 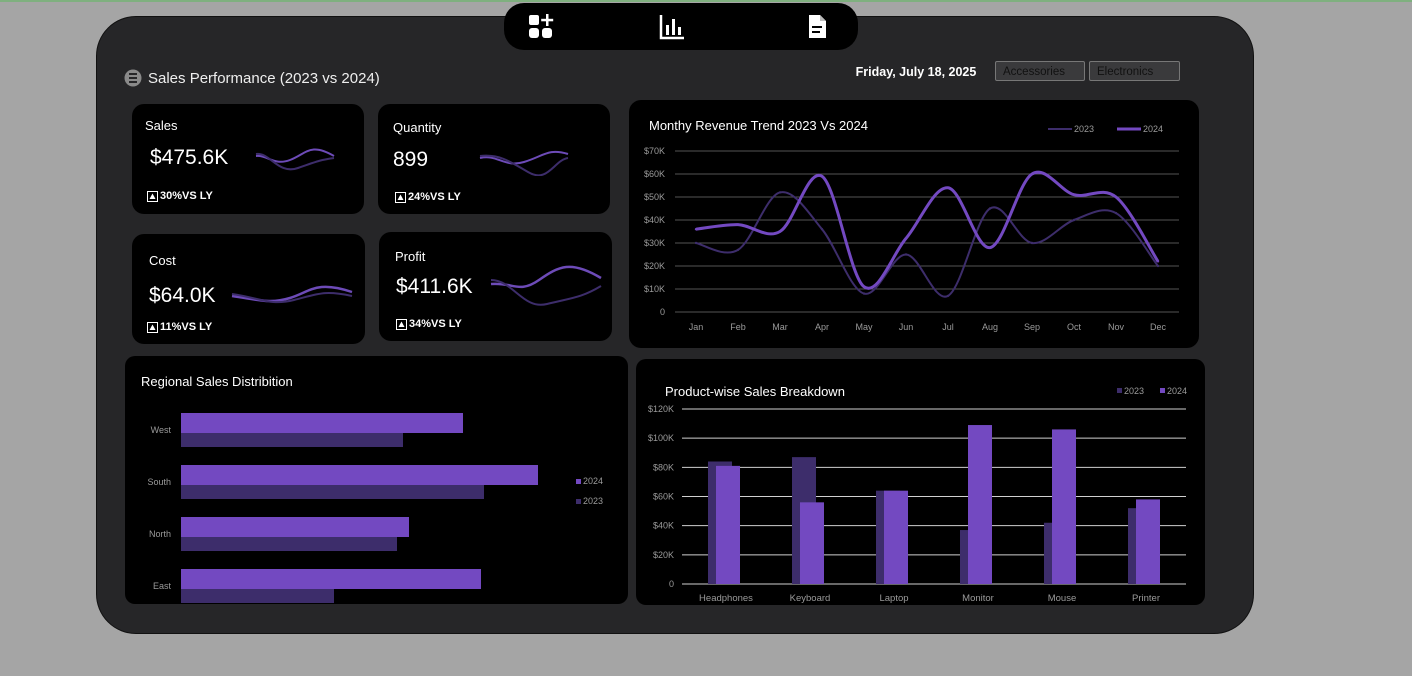 I want to click on x-tick-label: Jul, so click(x=948, y=327).